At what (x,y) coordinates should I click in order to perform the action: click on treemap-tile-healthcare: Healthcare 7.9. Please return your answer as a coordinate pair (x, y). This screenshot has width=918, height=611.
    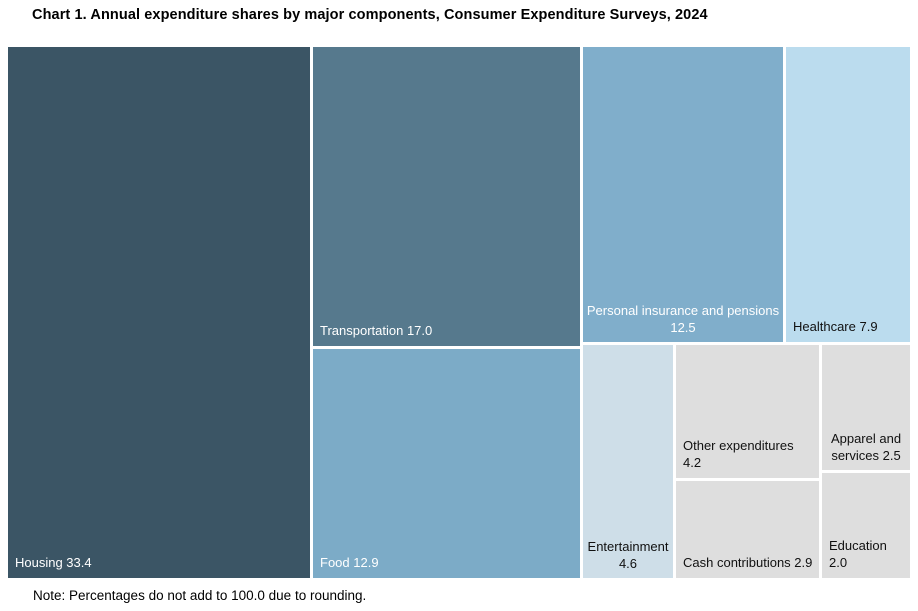
    Looking at the image, I should click on (848, 194).